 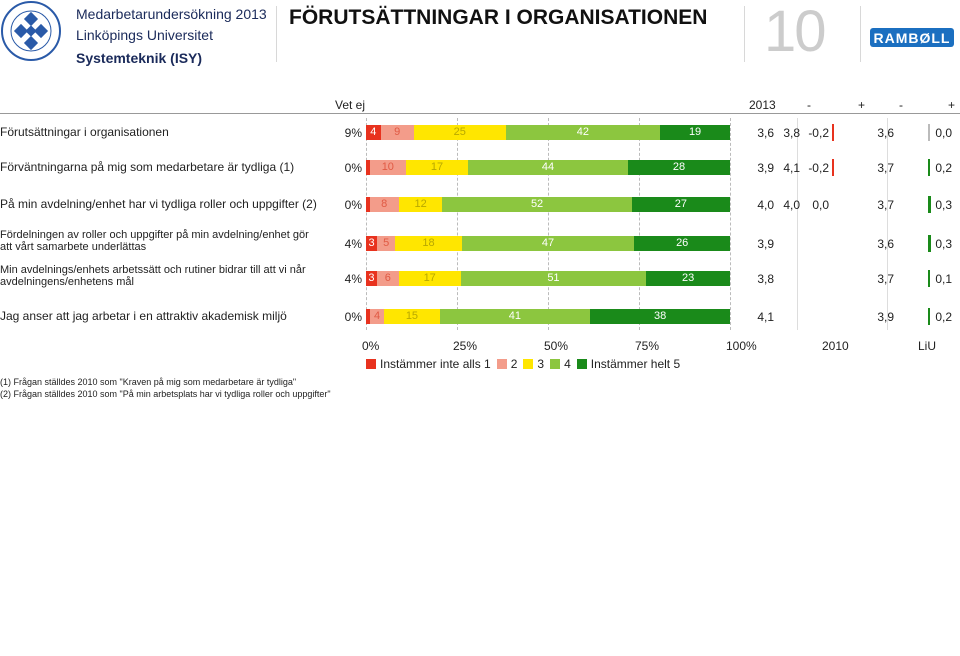 What do you see at coordinates (943, 244) in the screenshot?
I see `diff-liu: 0,3` at bounding box center [943, 244].